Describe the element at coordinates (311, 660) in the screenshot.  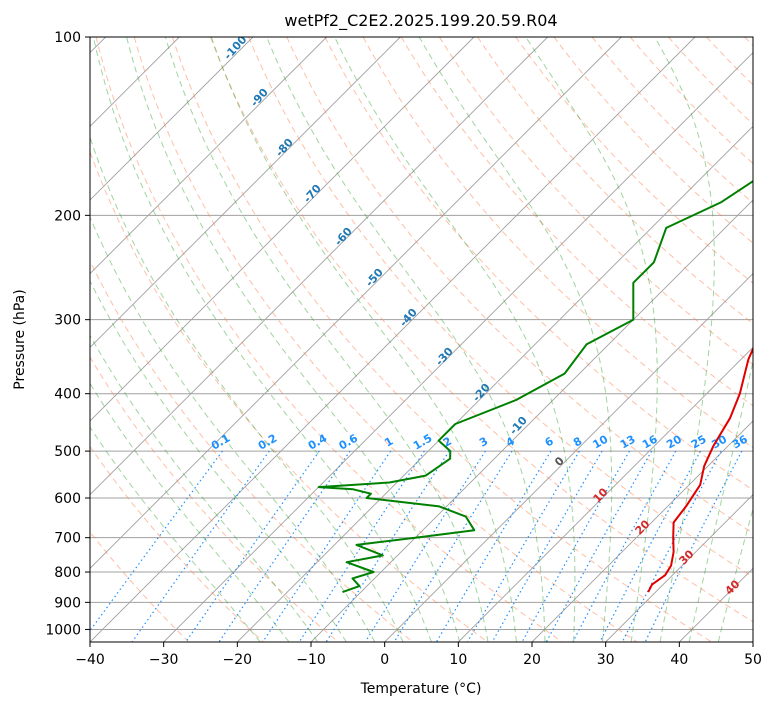
I see `x-tick-label: −10` at that location.